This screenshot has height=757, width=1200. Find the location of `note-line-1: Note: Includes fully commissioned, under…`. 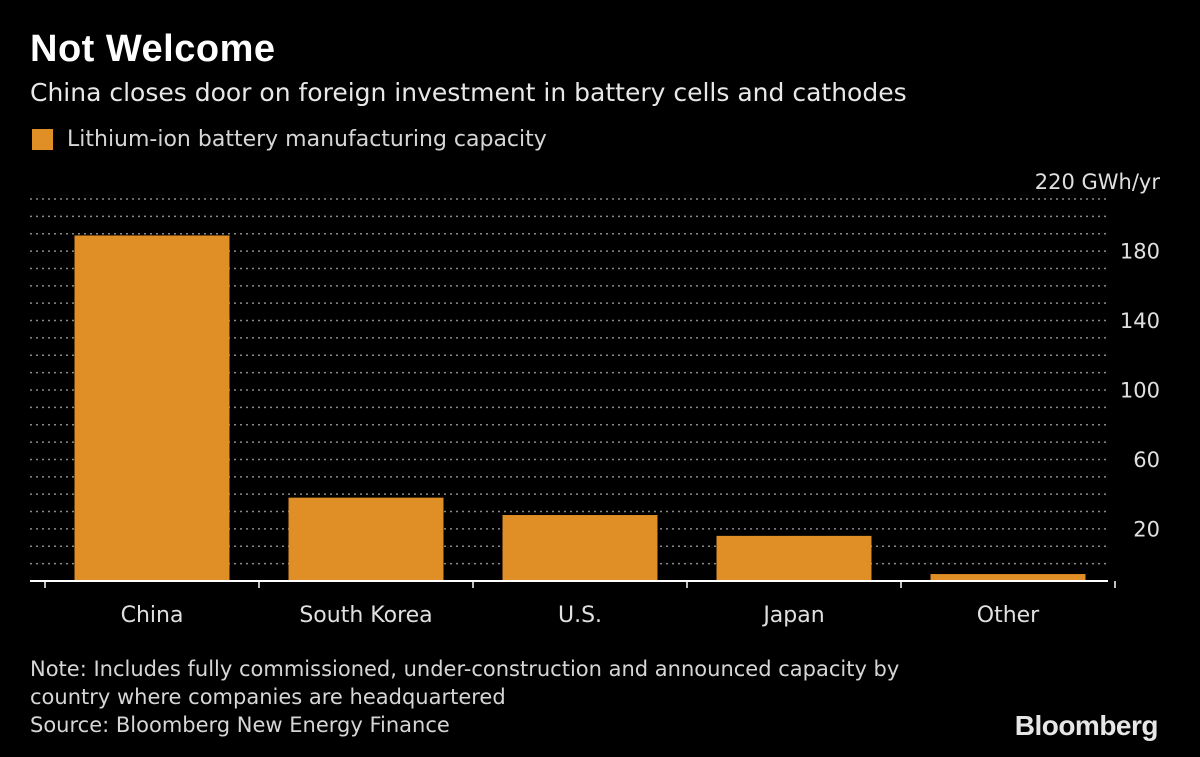

note-line-1: Note: Includes fully commissioned, under… is located at coordinates (465, 669).